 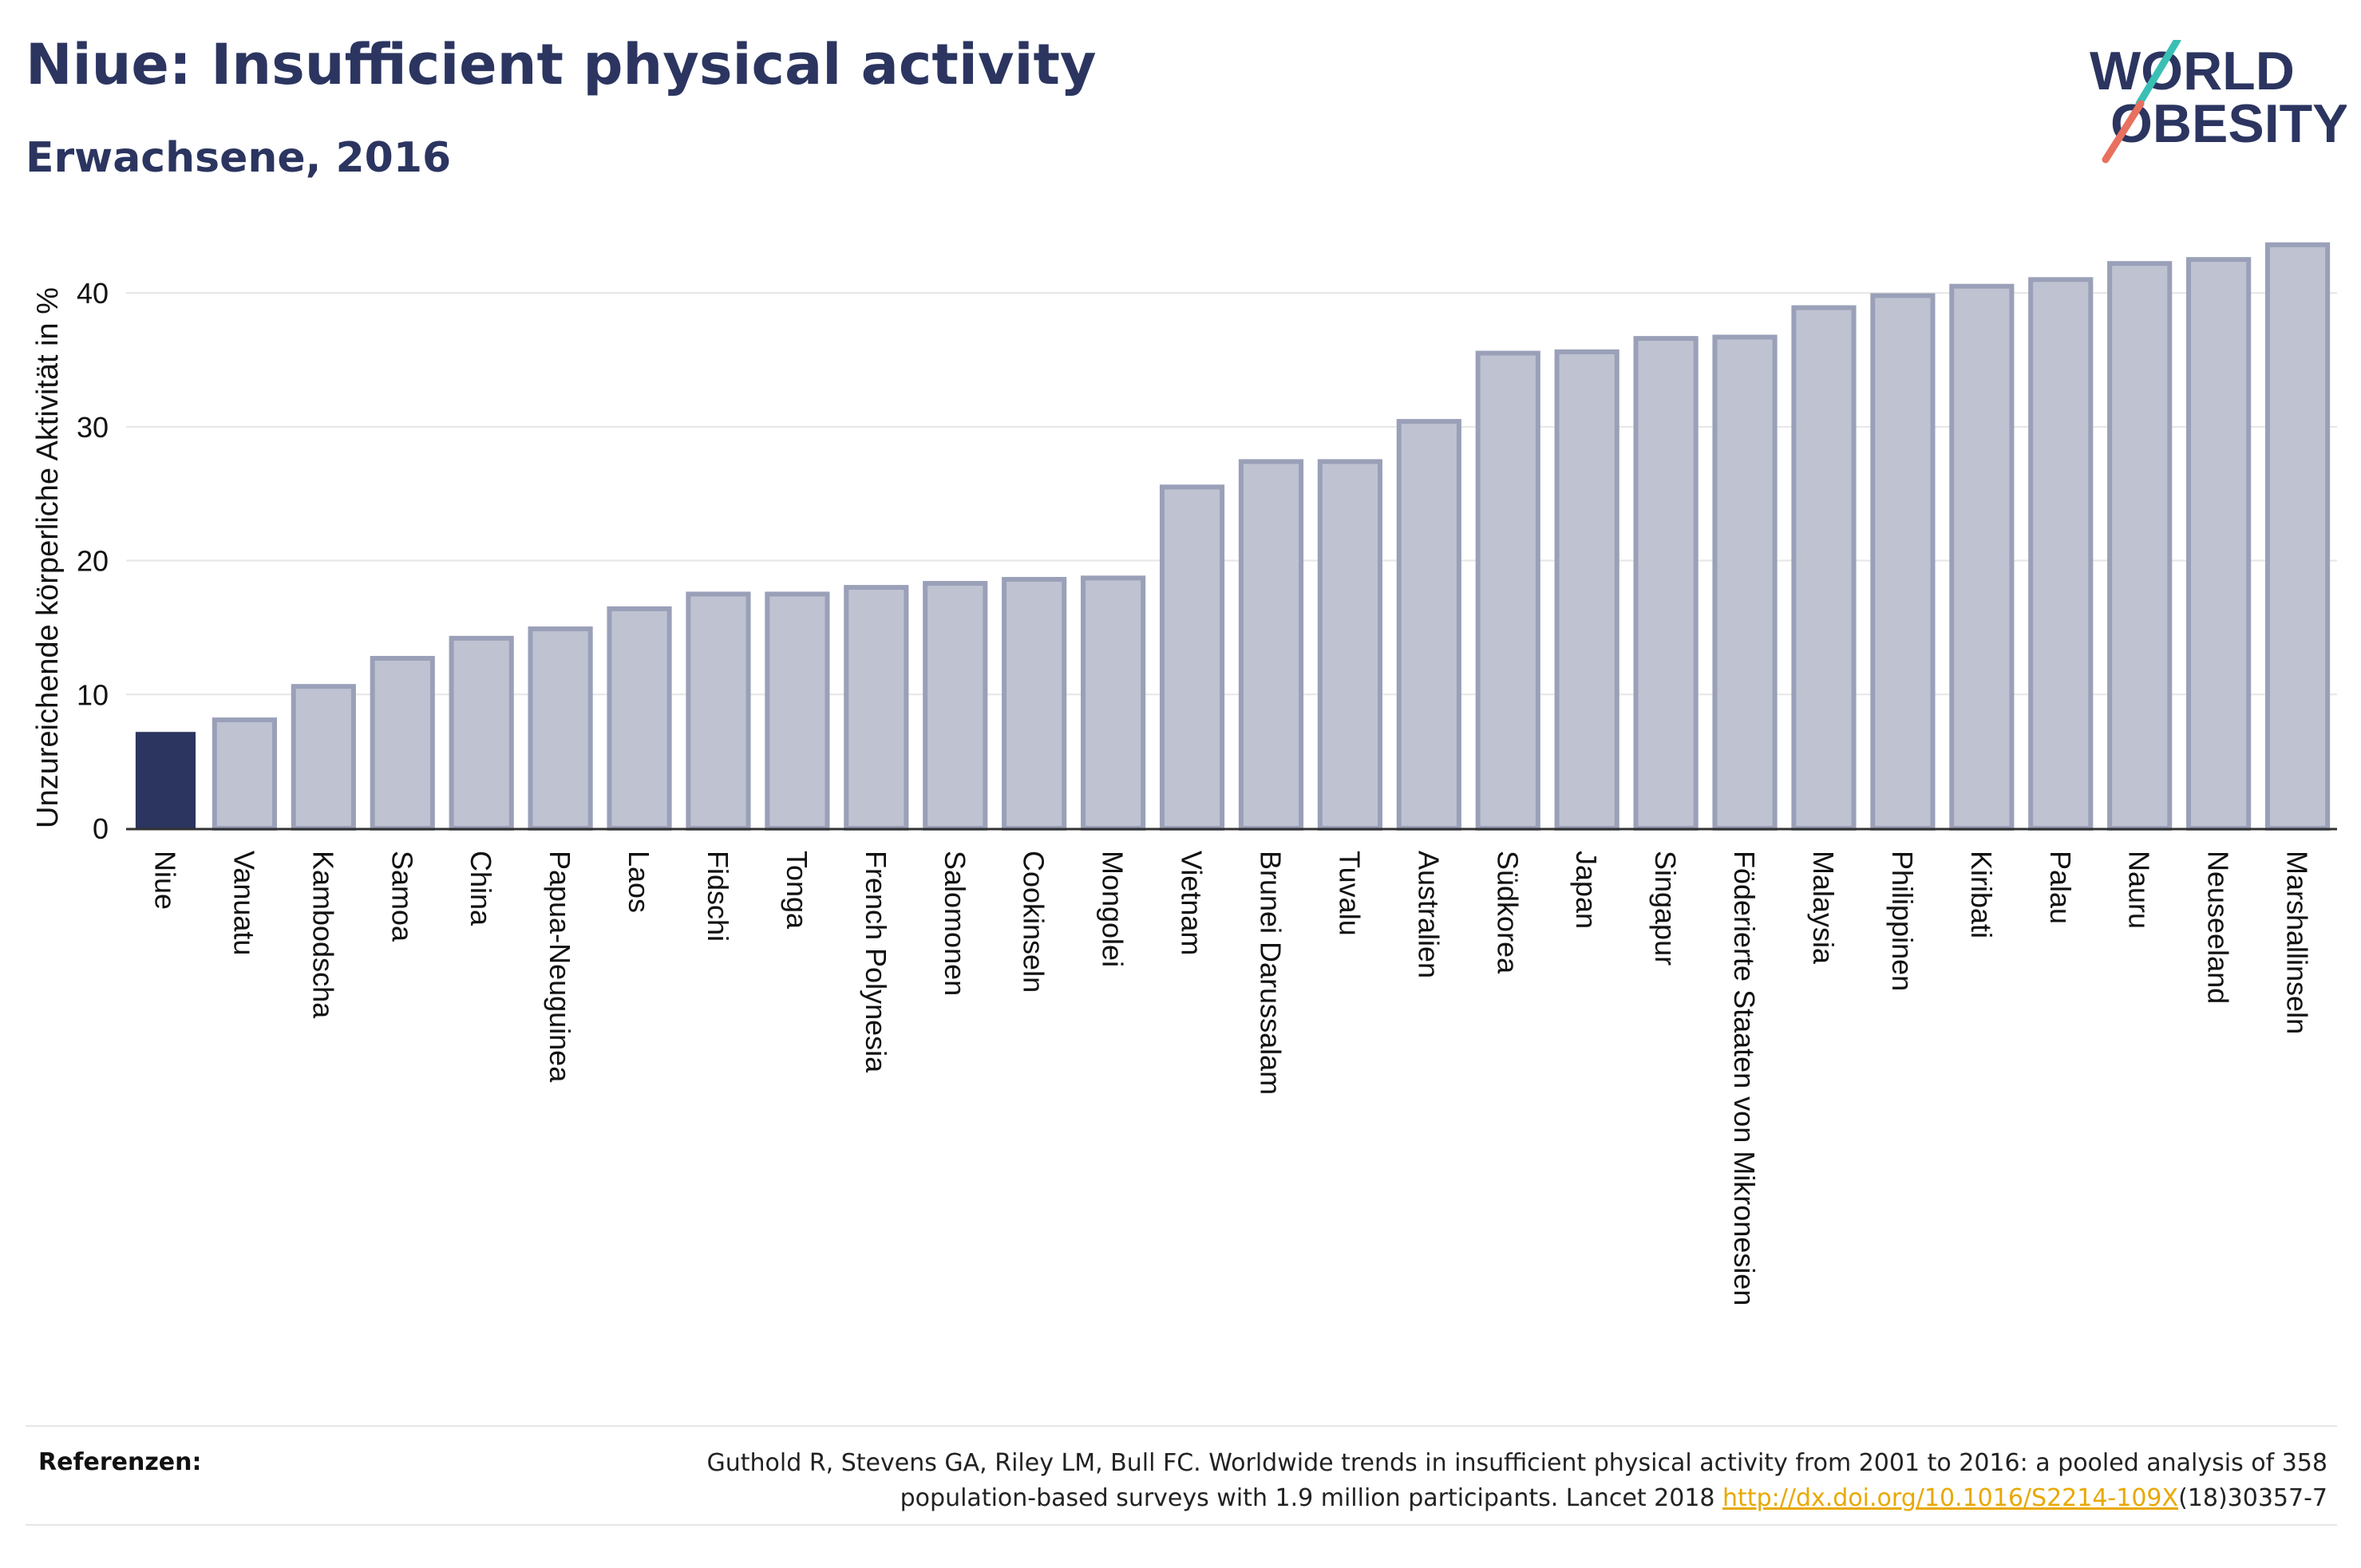 I want to click on x-tick-label: Australien, so click(x=1428, y=915).